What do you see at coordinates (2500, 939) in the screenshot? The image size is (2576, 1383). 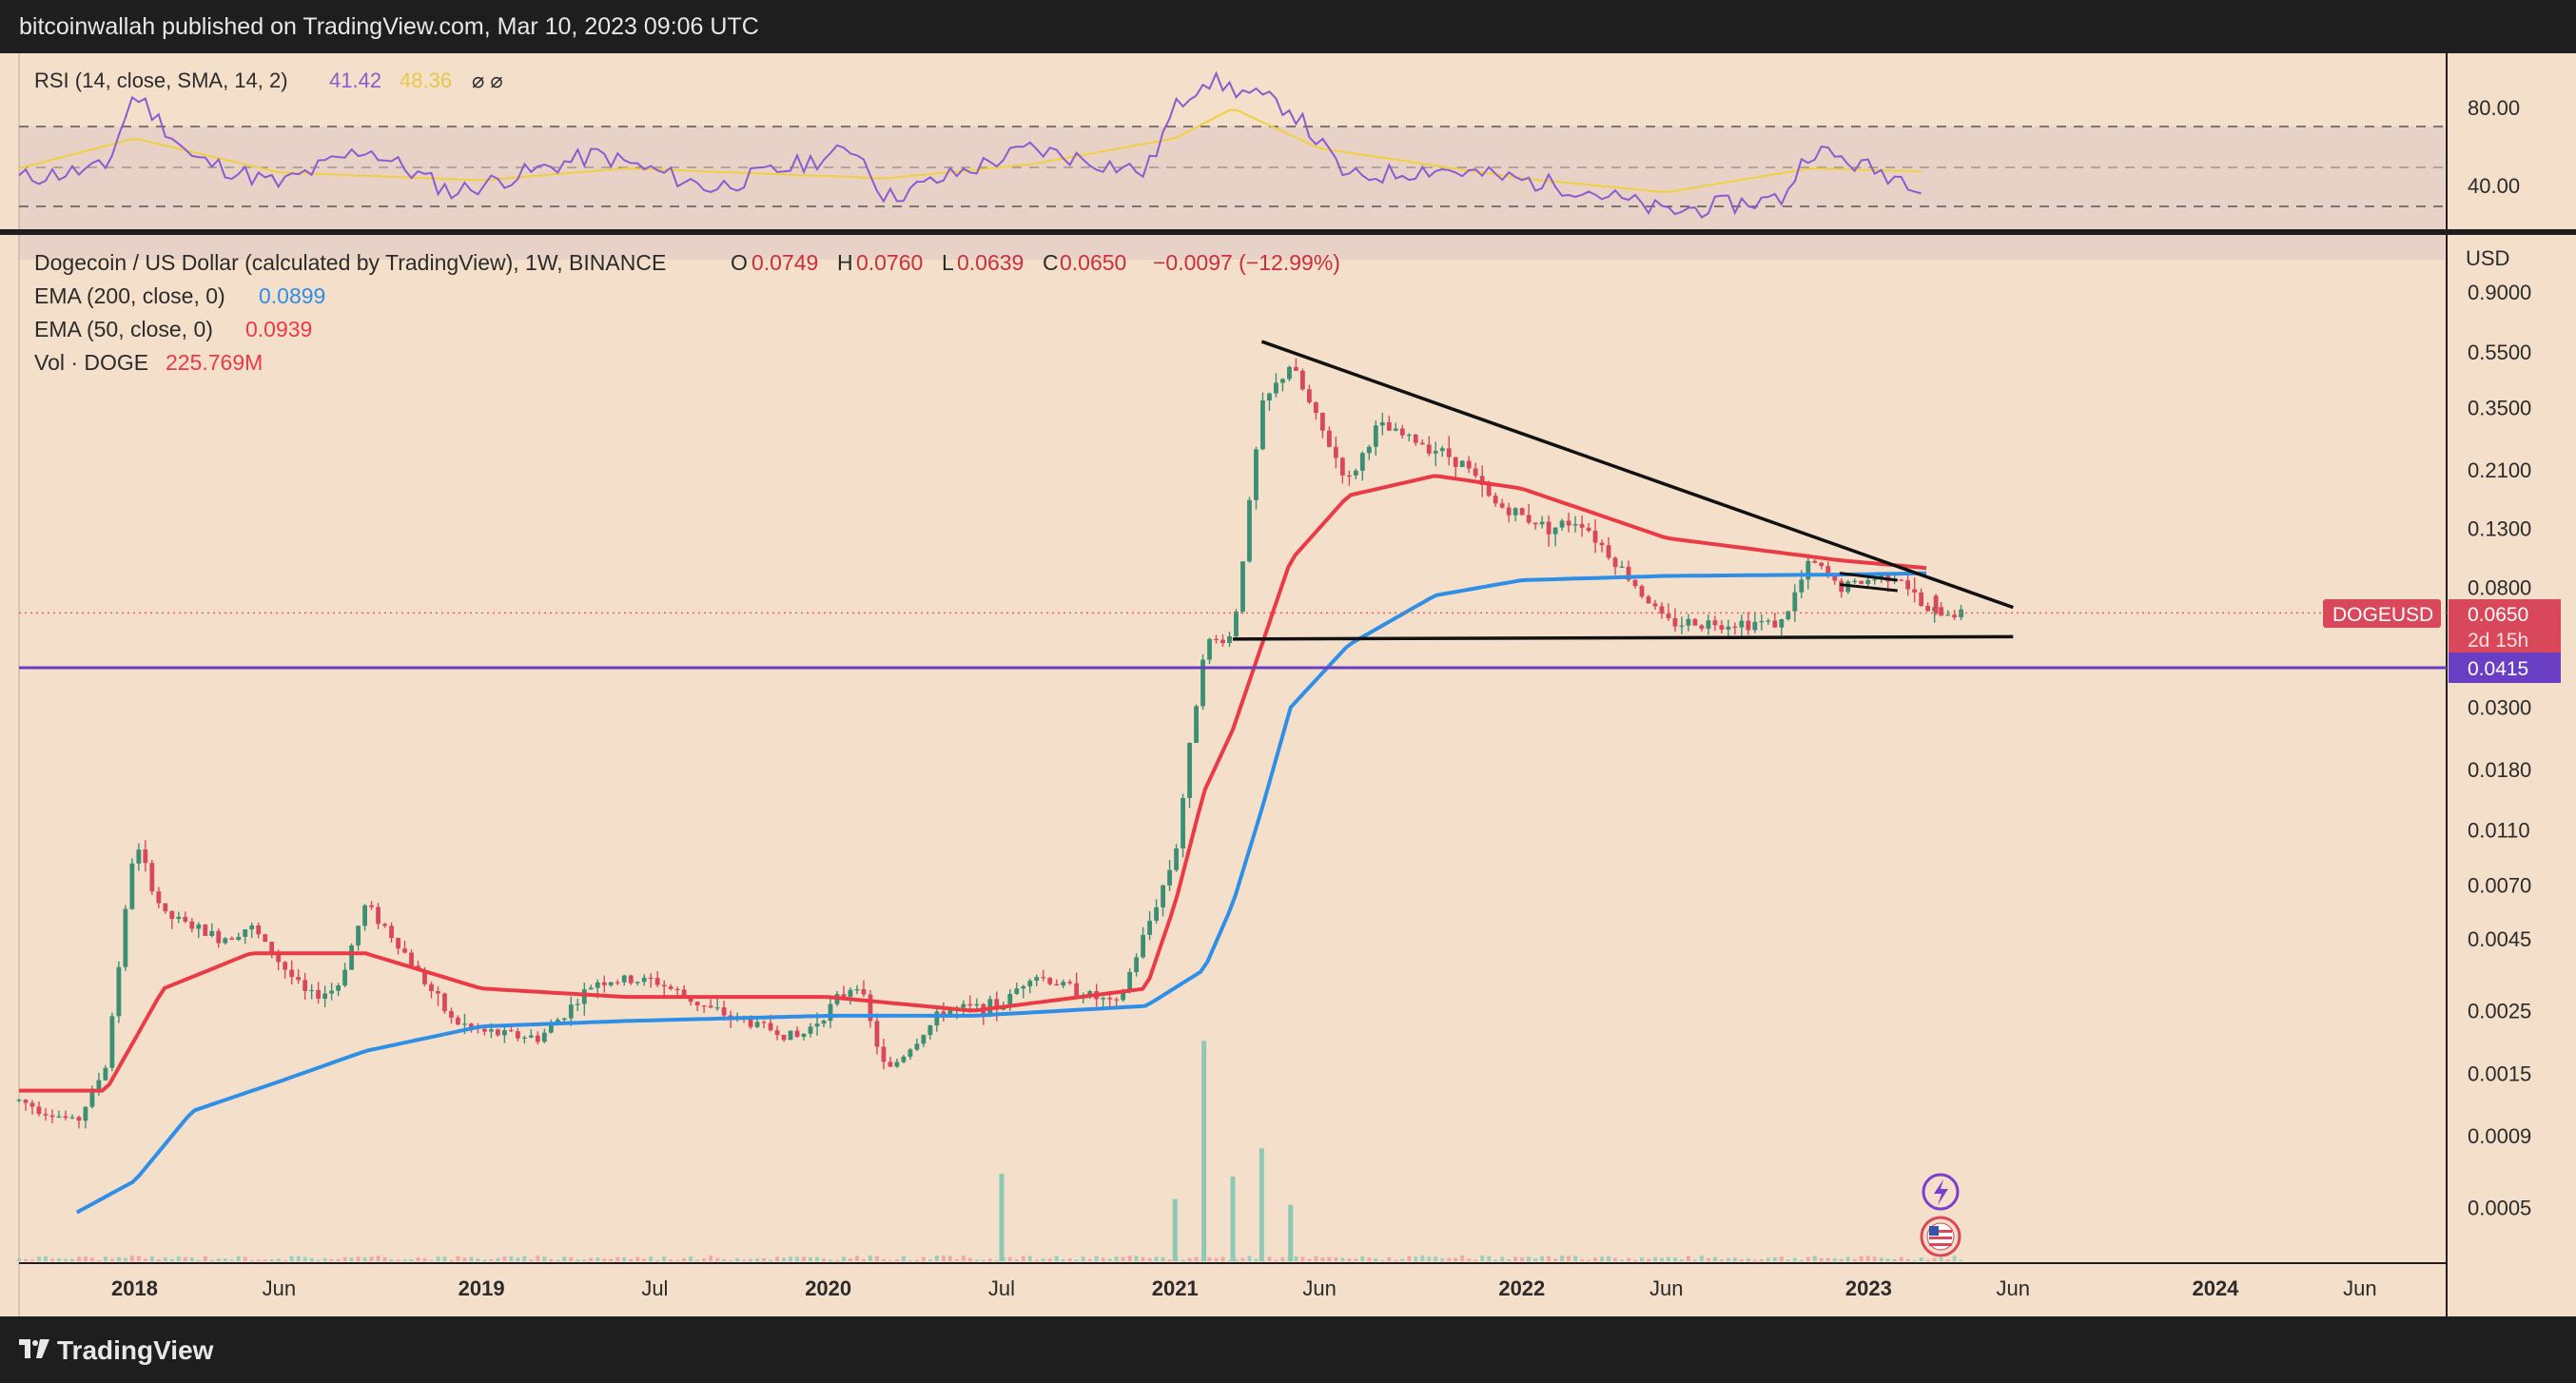 I see `price-tick-label: 0.0045` at bounding box center [2500, 939].